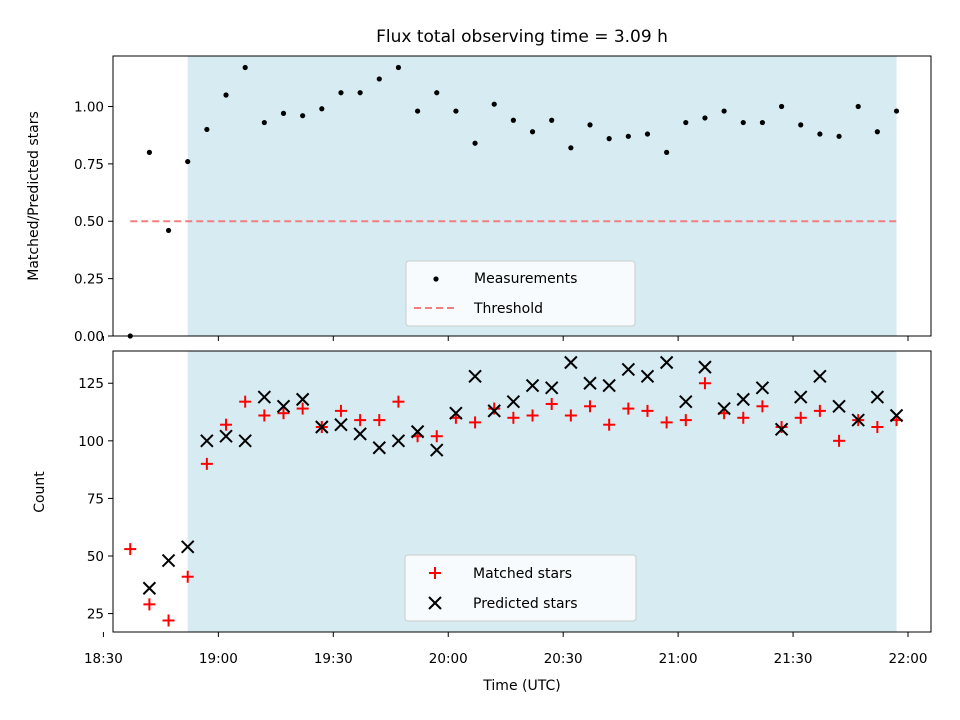  I want to click on x-tick-label: 19:30, so click(333, 659).